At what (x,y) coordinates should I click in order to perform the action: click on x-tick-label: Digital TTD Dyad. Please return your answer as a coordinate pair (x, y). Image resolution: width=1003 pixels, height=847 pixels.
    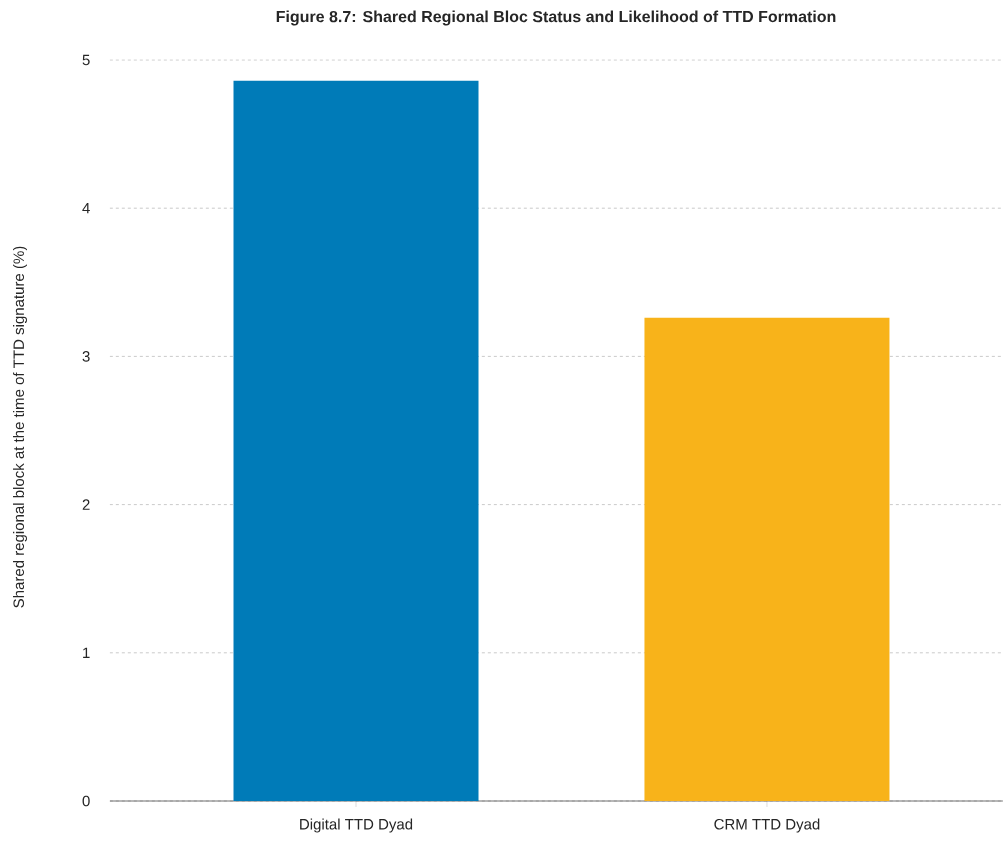
    Looking at the image, I should click on (356, 825).